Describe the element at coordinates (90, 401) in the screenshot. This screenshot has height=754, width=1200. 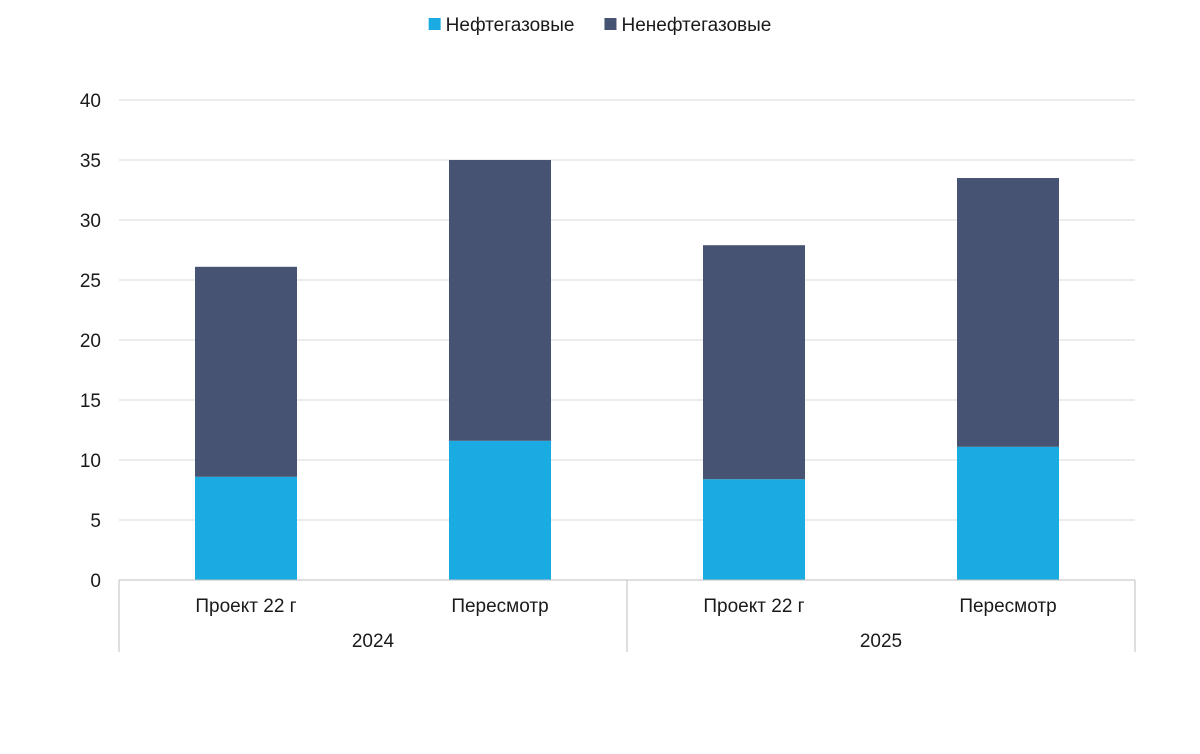
I see `y-tick-label: 15` at that location.